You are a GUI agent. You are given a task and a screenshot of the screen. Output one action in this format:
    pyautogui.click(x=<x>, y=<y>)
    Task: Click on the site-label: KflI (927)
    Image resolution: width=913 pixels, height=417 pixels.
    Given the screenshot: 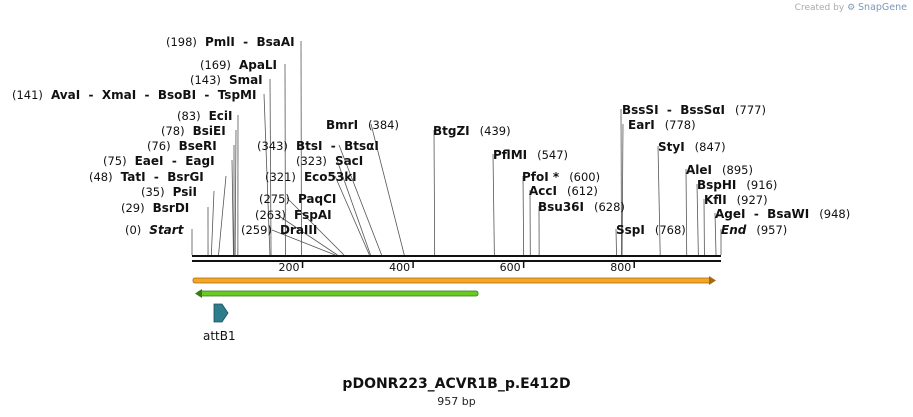 What is the action you would take?
    pyautogui.click(x=736, y=200)
    